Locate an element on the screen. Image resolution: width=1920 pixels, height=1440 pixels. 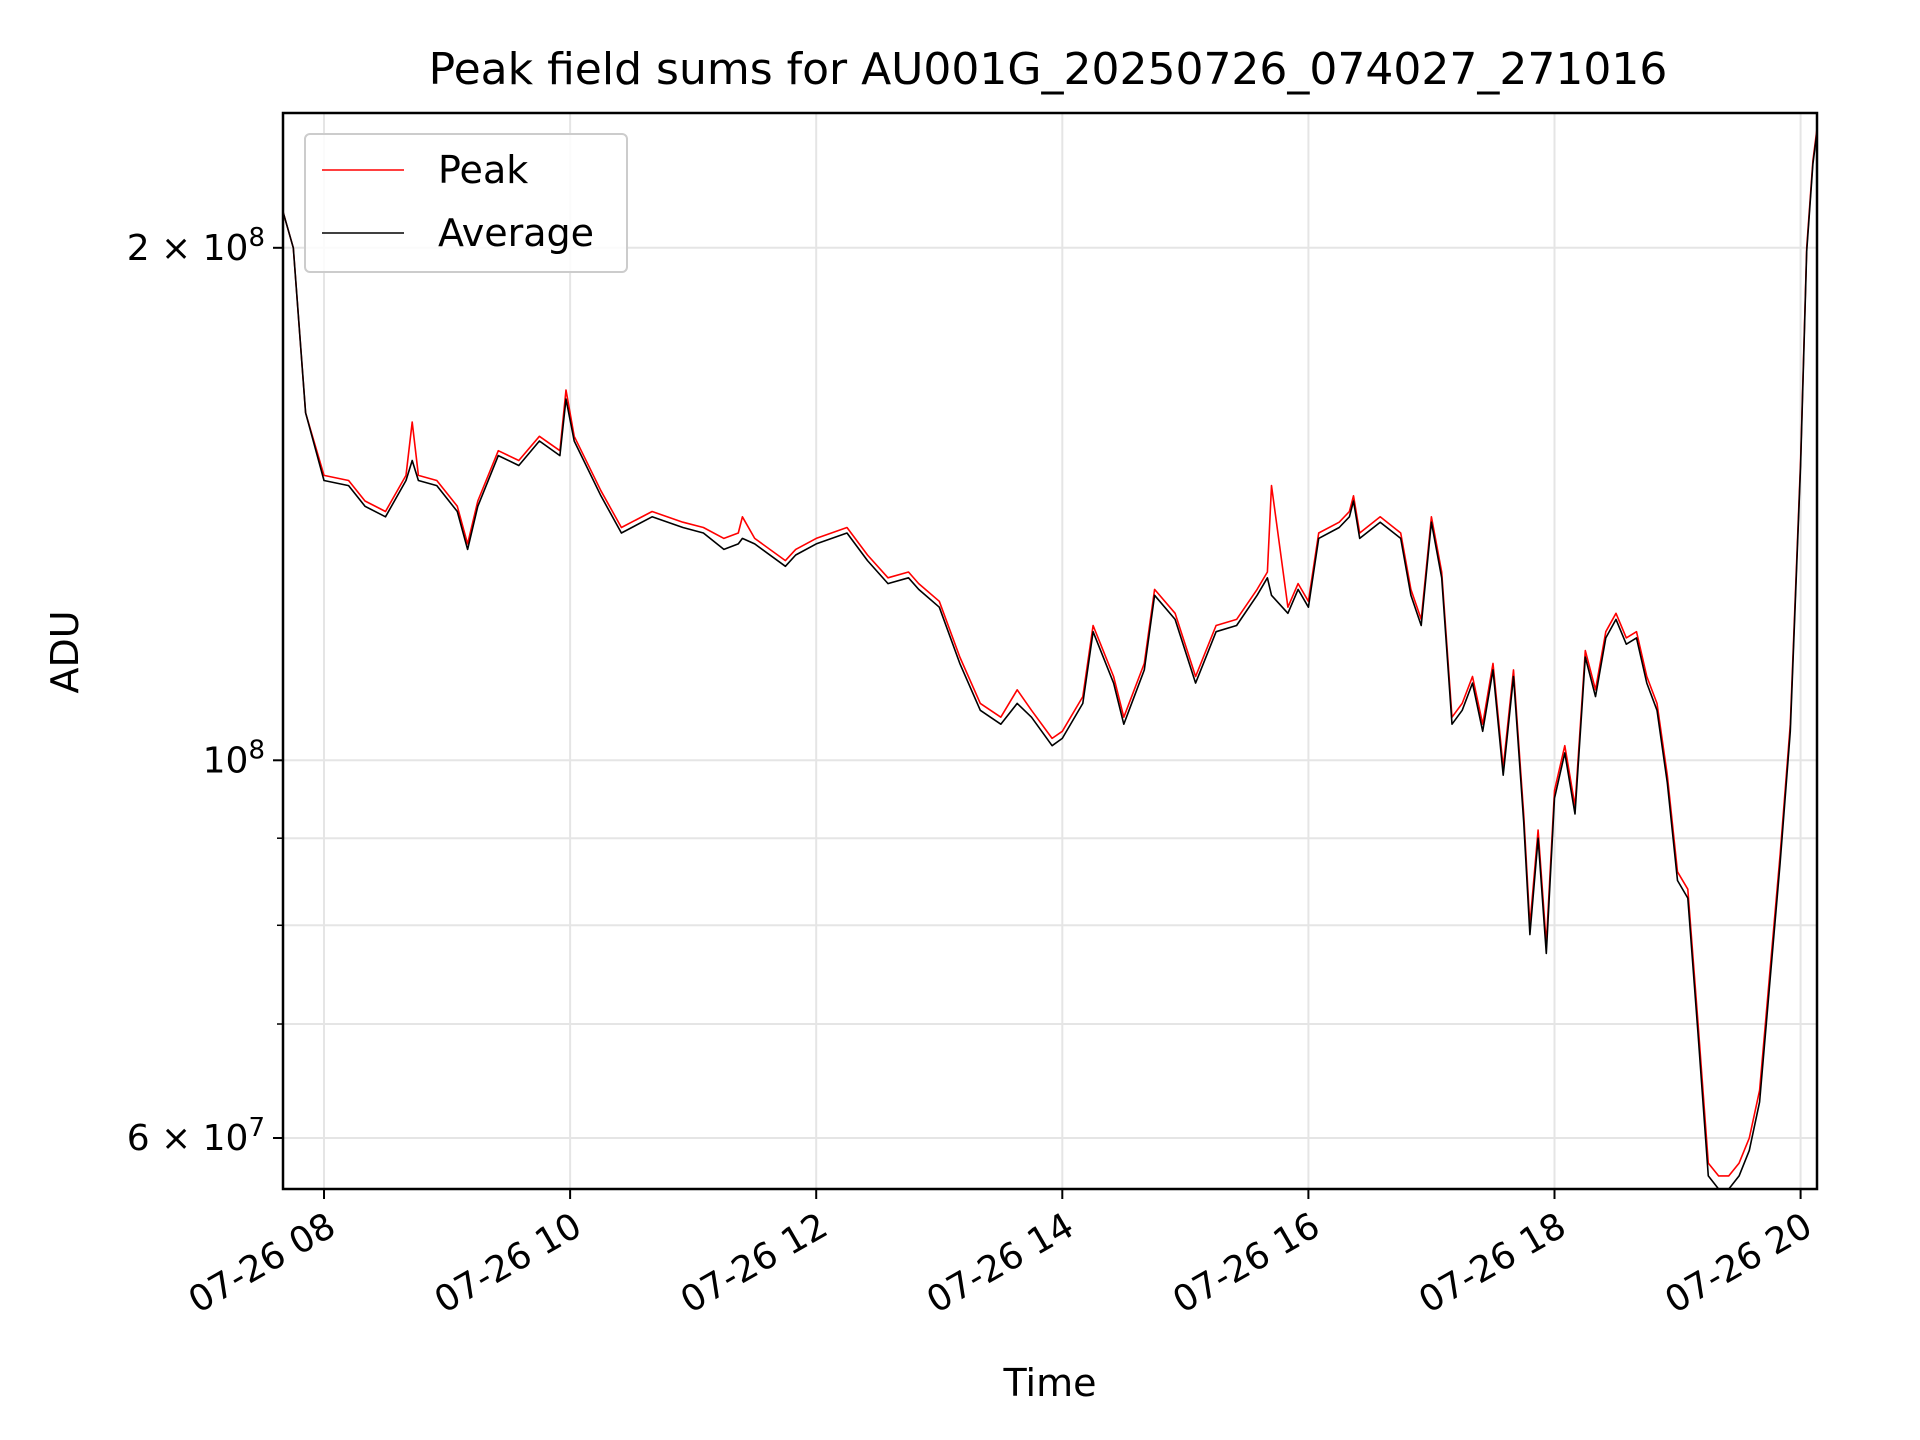
y-axis: 6 × 107 108 2 × 108 is located at coordinates (205, 691).